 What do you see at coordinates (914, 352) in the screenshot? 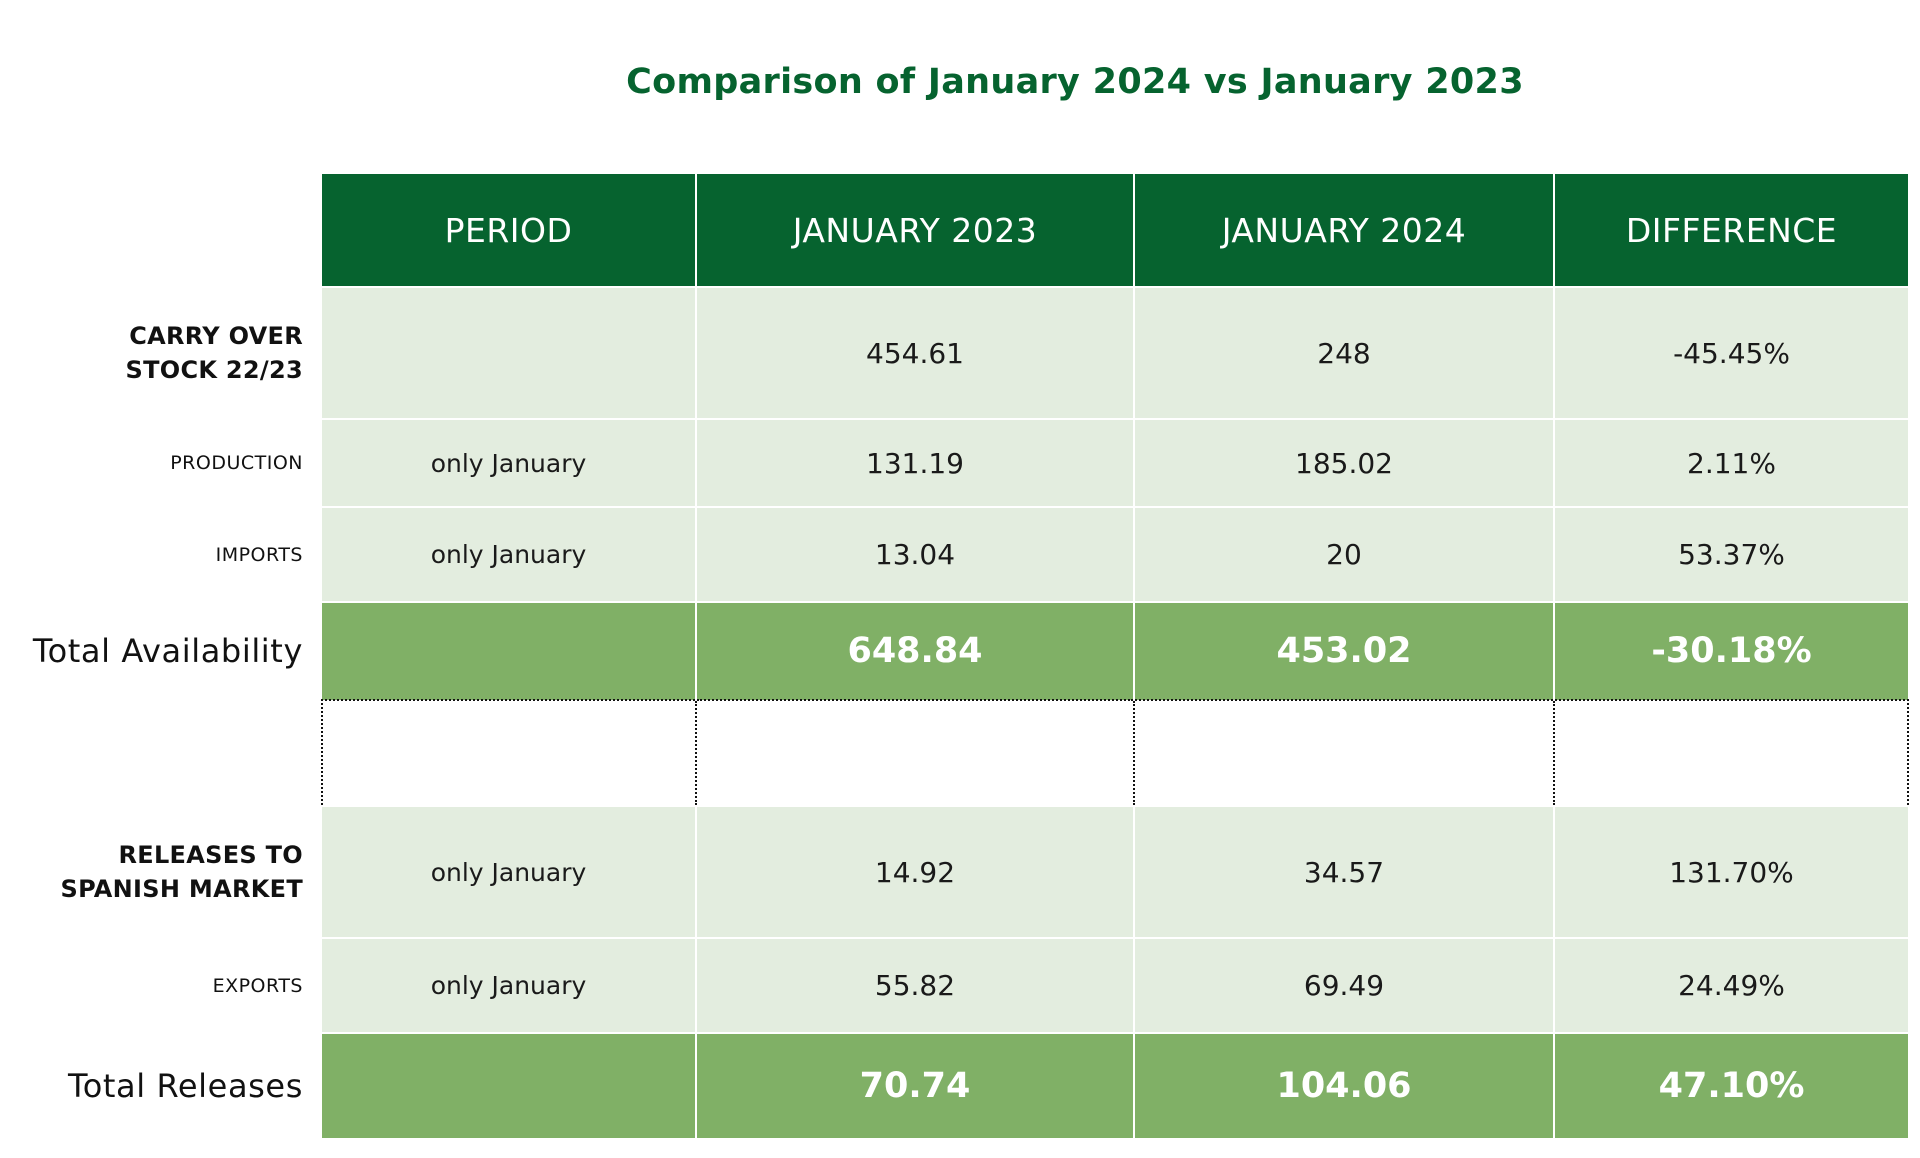
I see `cell-jan-2023: 454.61` at bounding box center [914, 352].